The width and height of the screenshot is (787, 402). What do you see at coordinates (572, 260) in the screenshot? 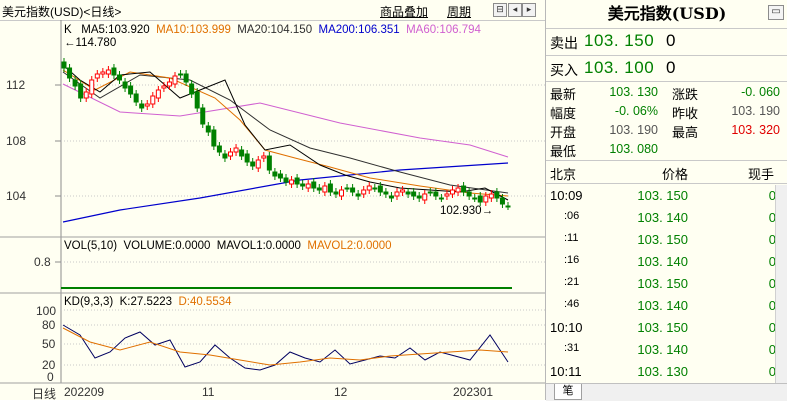
I see `tick-time: :16` at bounding box center [572, 260].